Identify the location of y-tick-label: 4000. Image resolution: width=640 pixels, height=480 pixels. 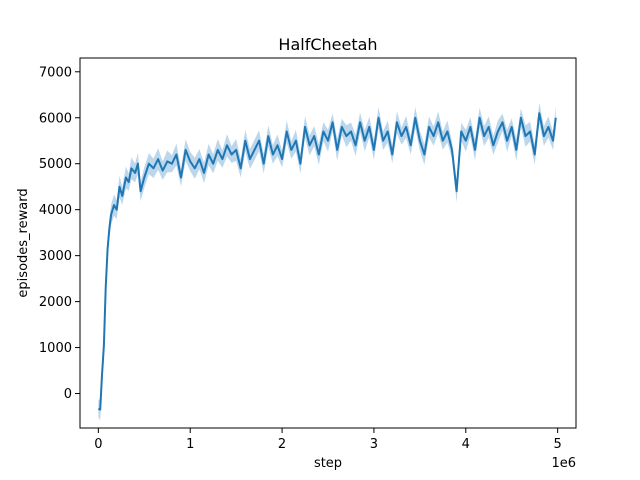
(55, 210).